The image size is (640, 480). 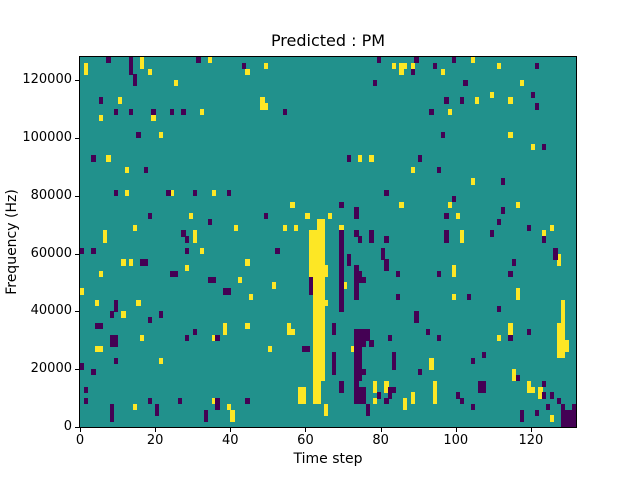 What do you see at coordinates (47, 137) in the screenshot?
I see `y-tick-label: 100000` at bounding box center [47, 137].